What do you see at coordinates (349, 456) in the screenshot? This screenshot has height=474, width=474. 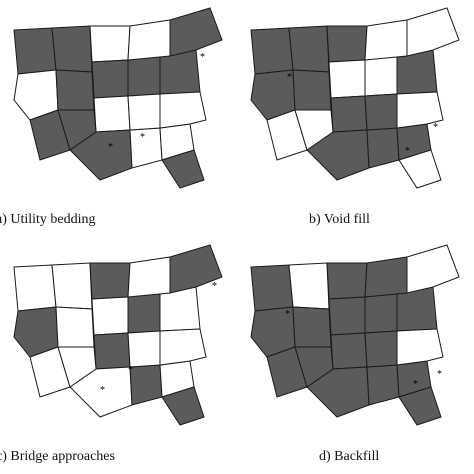 I see `caption-d: d) Backfill` at bounding box center [349, 456].